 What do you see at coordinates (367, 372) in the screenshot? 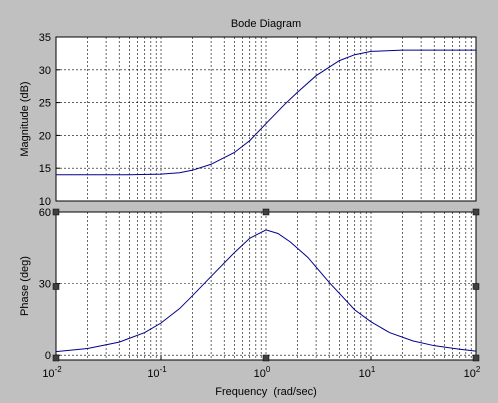
I see `x-tick-label: 10¹` at bounding box center [367, 372].